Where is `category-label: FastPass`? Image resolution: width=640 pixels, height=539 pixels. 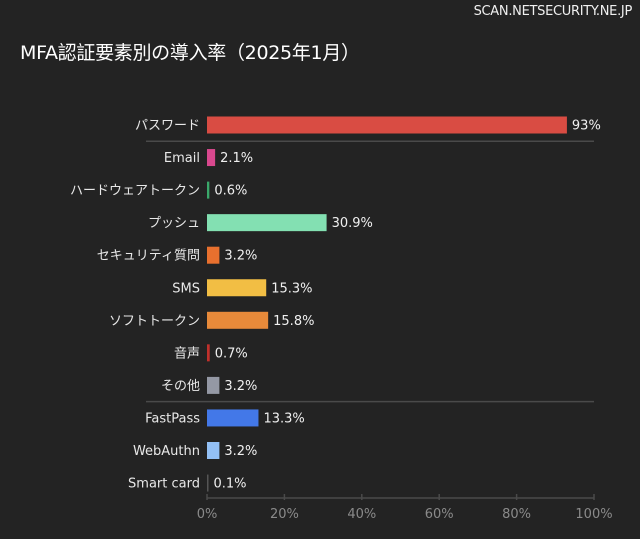
category-label: FastPass is located at coordinates (172, 418).